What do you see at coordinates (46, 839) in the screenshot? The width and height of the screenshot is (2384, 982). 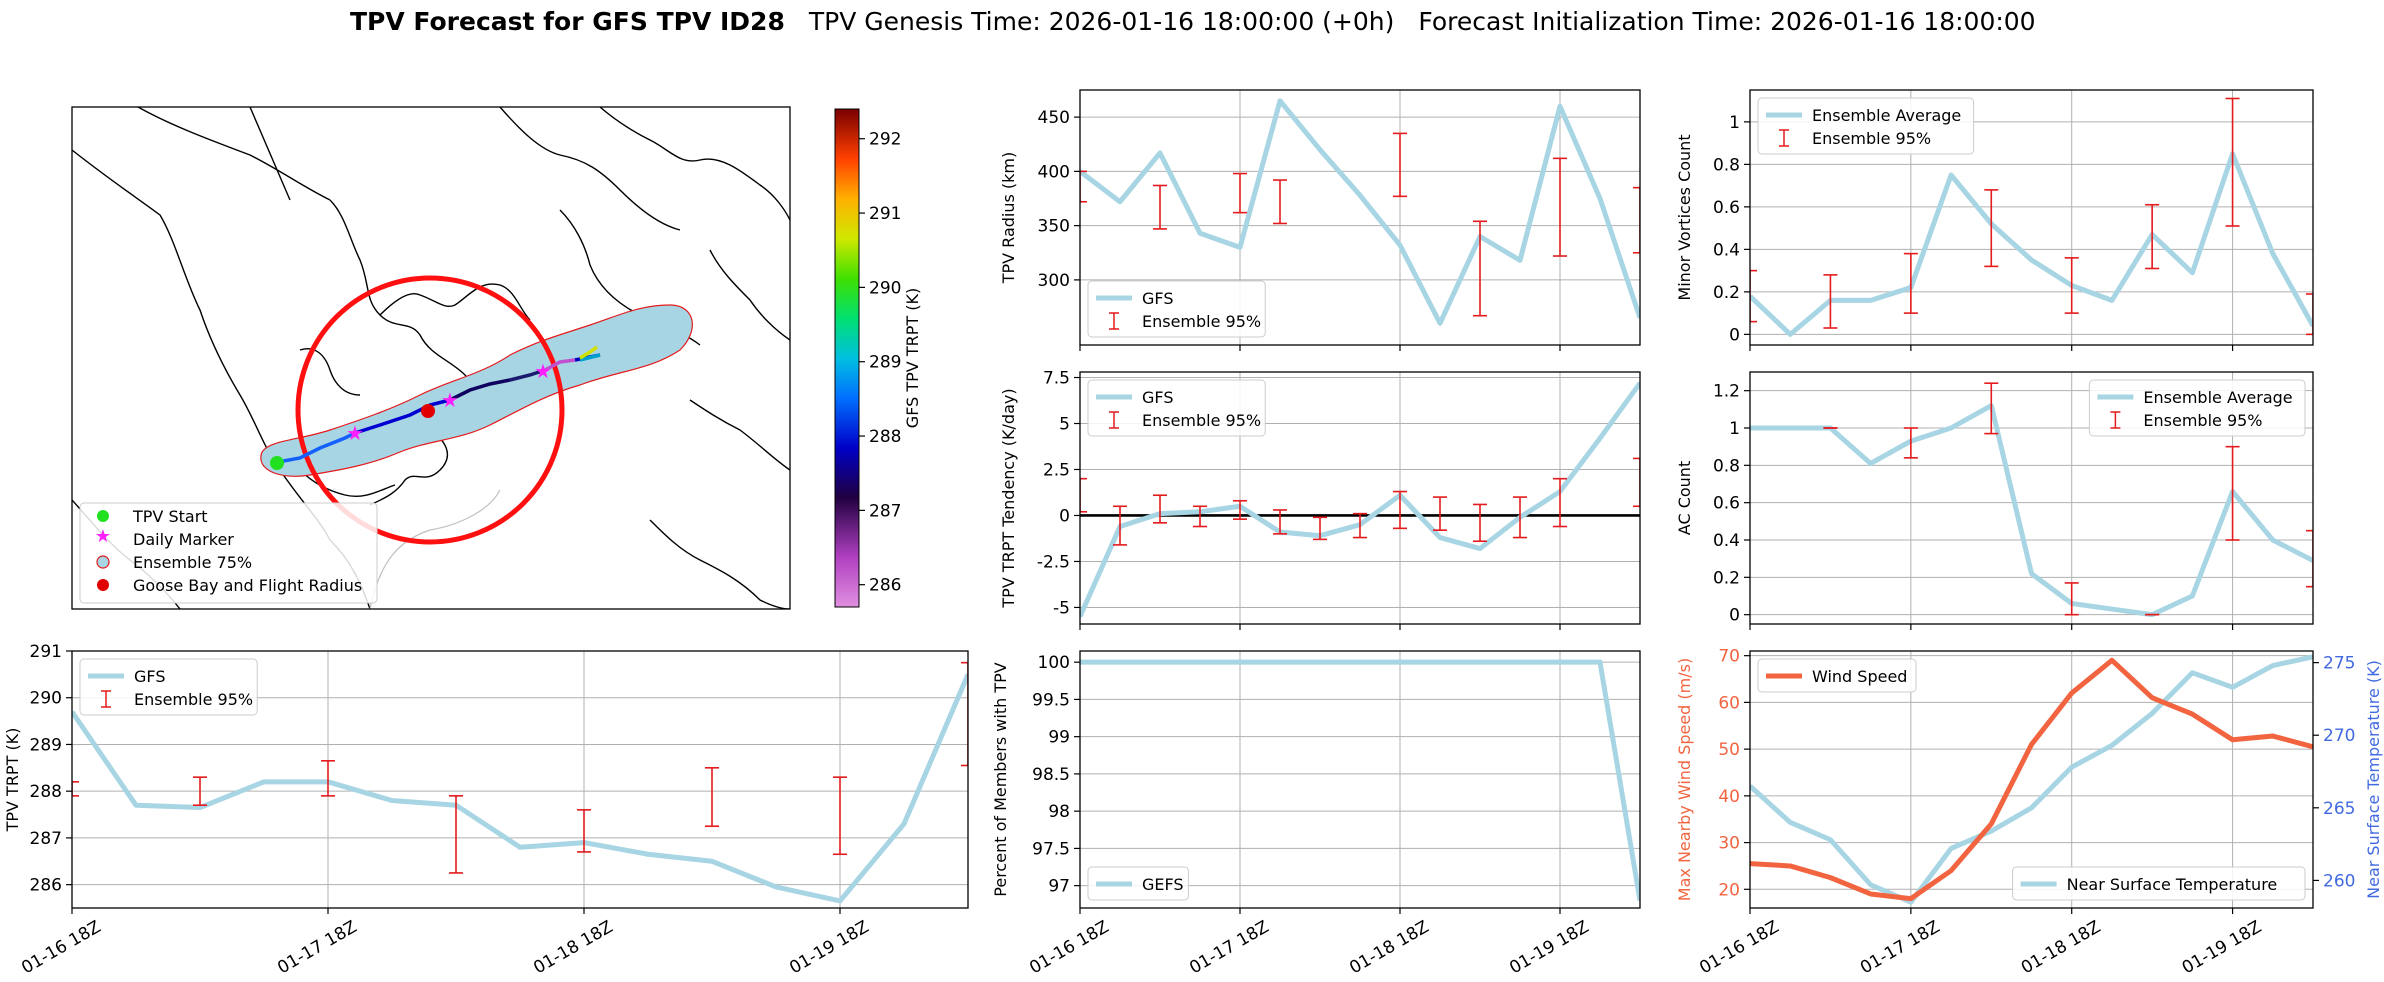 I see `y-tick-label: 287` at bounding box center [46, 839].